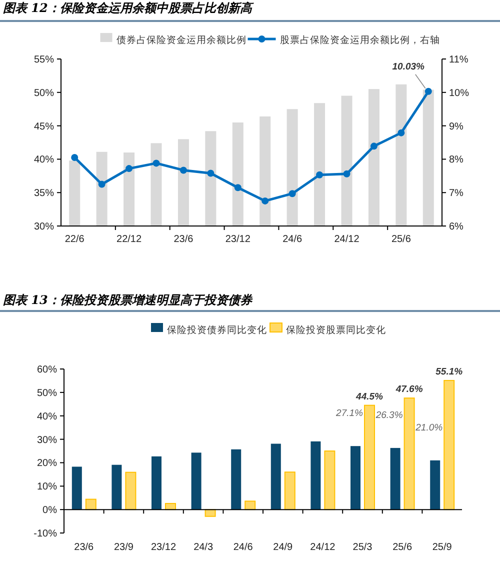 The image size is (500, 581). I want to click on chart-title: 图表 13：保险投资股票增速明显高于投资债券, so click(128, 300).